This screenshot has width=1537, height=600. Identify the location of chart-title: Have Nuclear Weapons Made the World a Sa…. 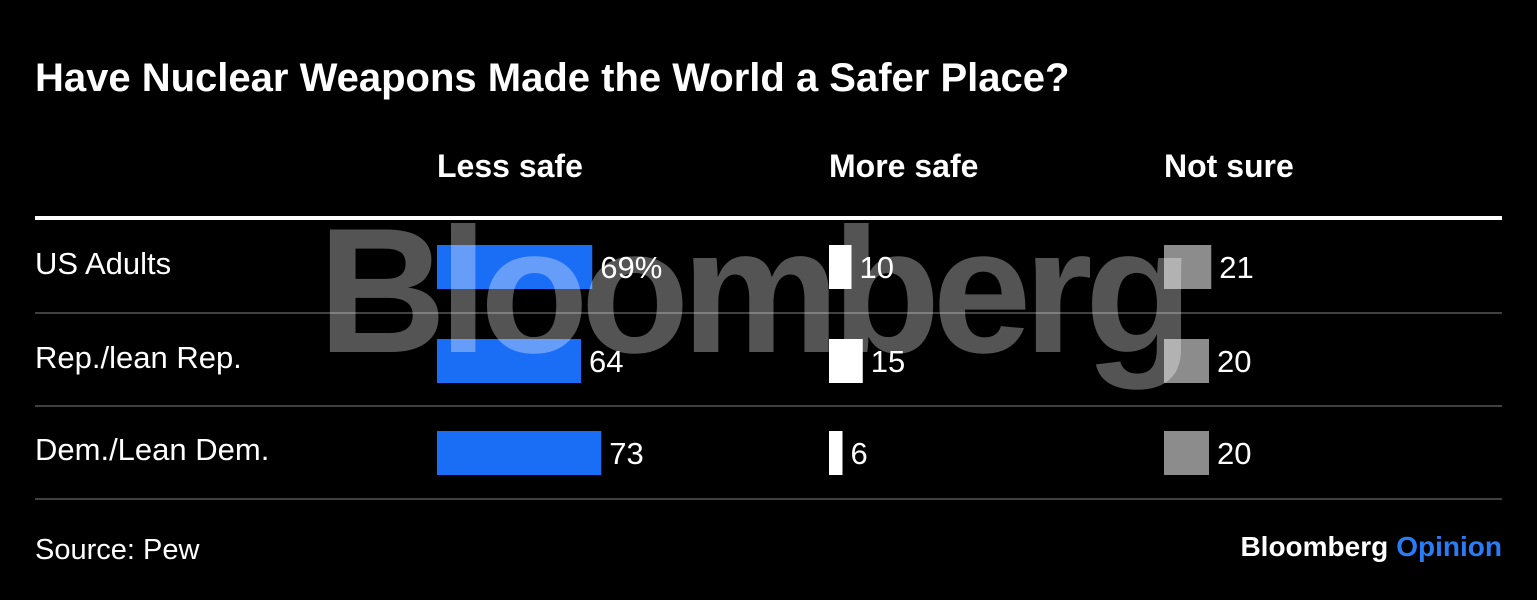
(552, 78).